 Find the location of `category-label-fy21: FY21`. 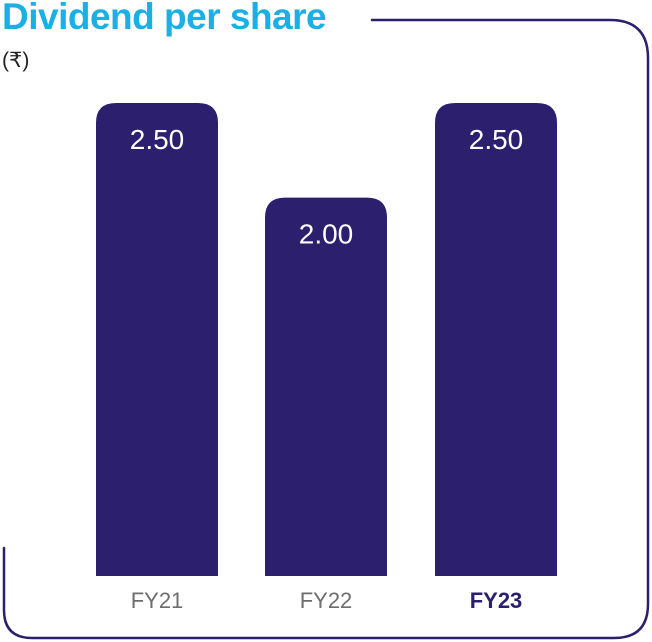

category-label-fy21: FY21 is located at coordinates (157, 600).